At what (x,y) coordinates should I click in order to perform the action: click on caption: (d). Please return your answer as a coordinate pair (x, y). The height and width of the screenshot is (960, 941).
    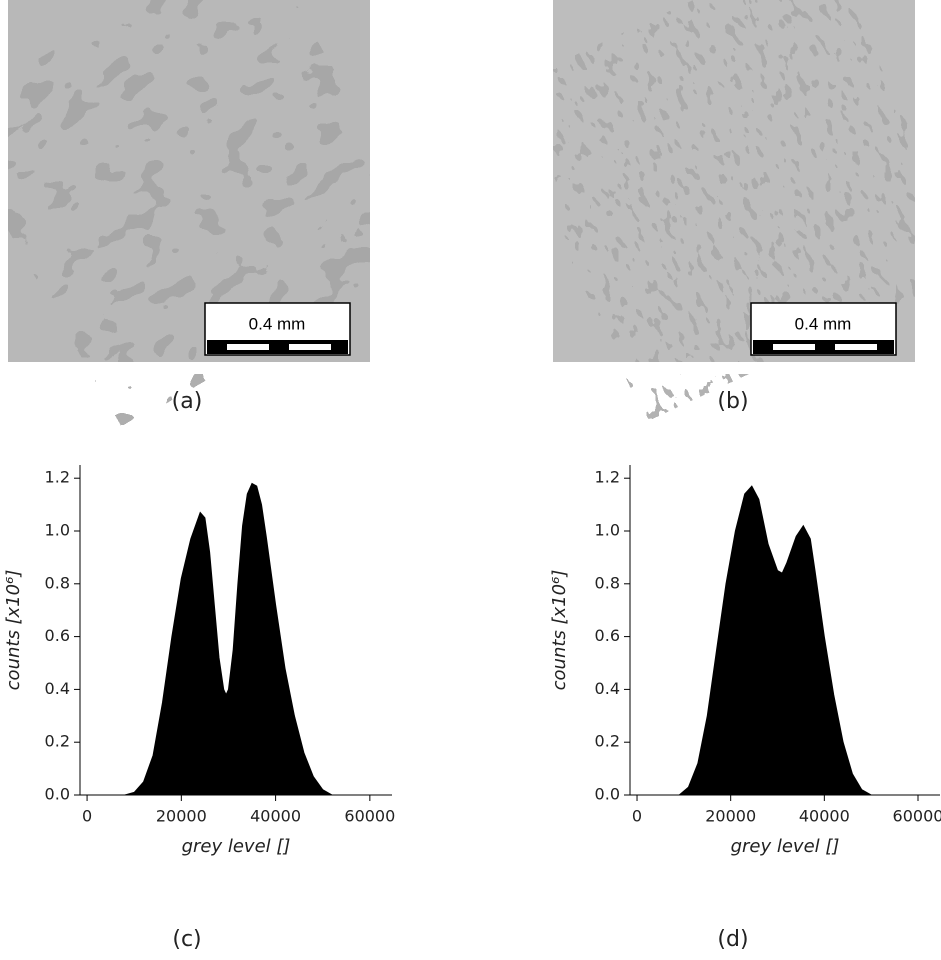
    Looking at the image, I should click on (732, 939).